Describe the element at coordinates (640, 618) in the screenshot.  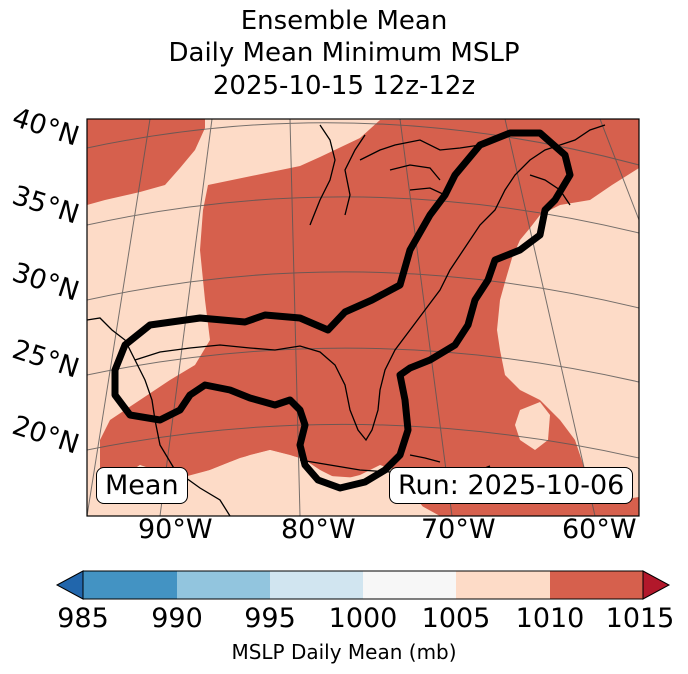
I see `colorbar-tick-1015: 1015` at that location.